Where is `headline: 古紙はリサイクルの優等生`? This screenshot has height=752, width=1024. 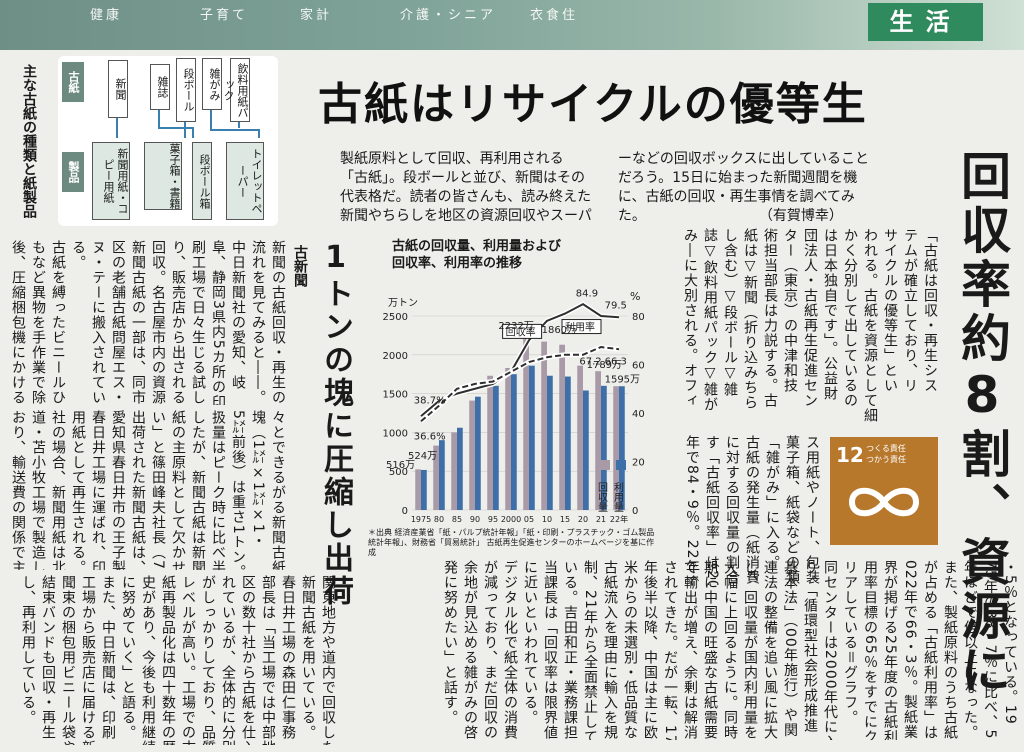
headline: 古紙はリサイクルの優等生 is located at coordinates (593, 104).